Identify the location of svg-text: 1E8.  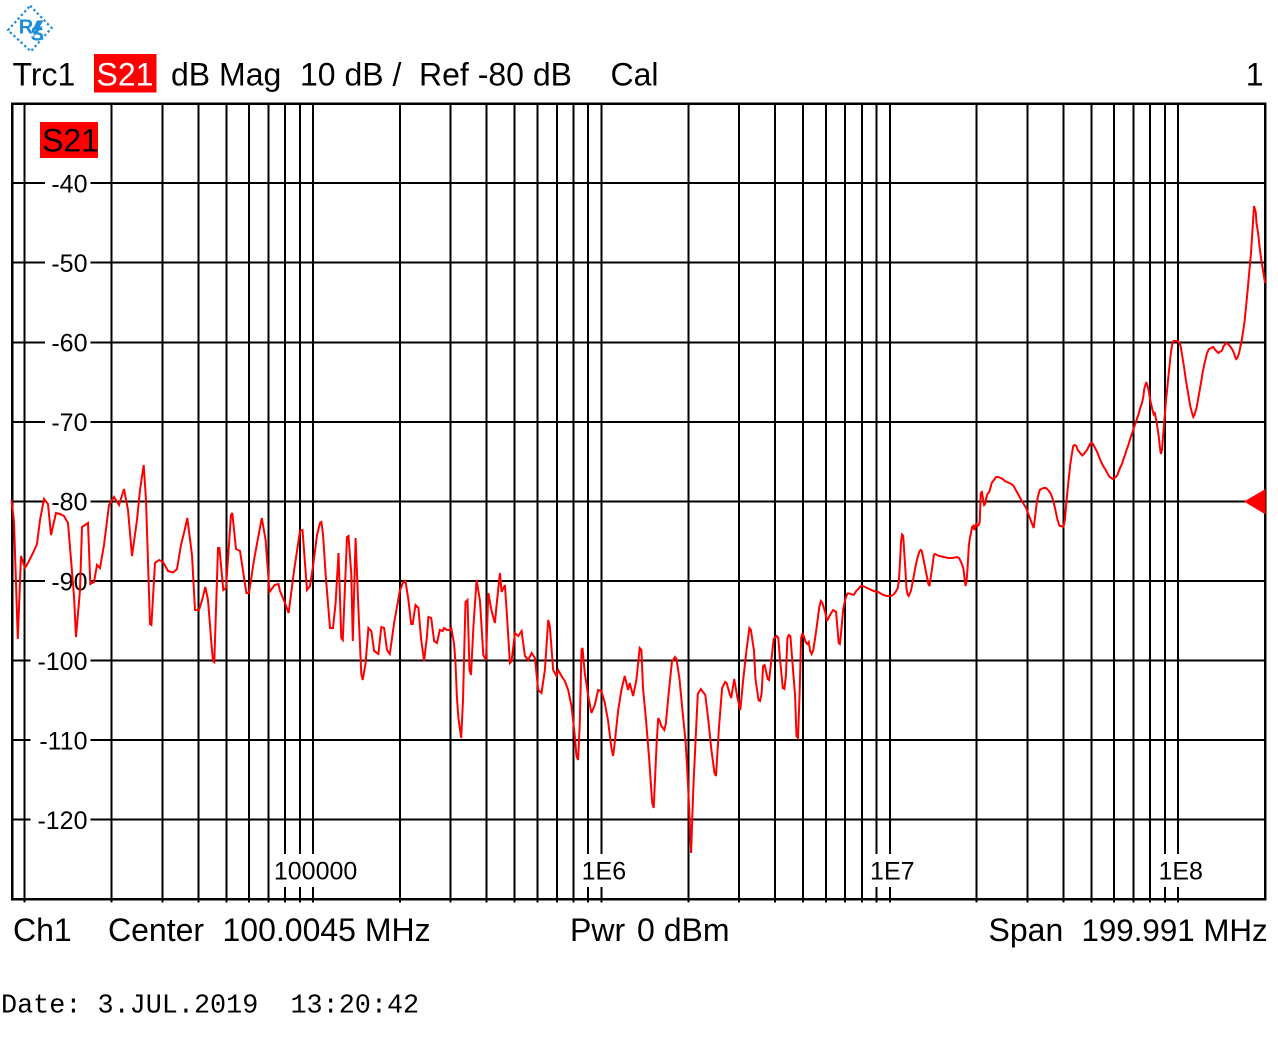
(1180, 872).